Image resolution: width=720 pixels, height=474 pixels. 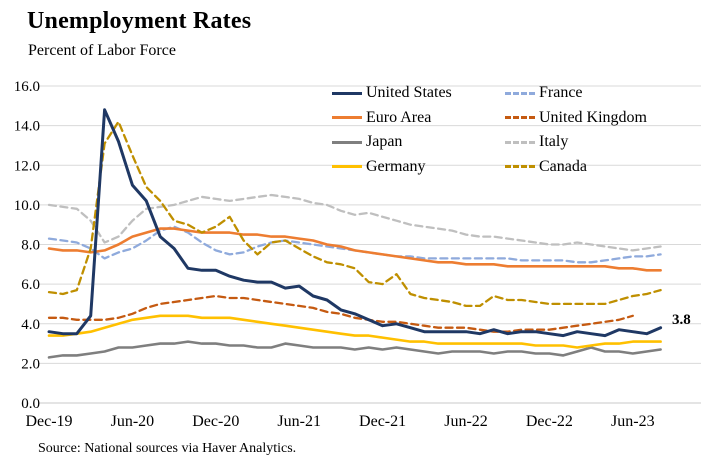 I want to click on y-axis-tick-label: 8.0, so click(x=30, y=246).